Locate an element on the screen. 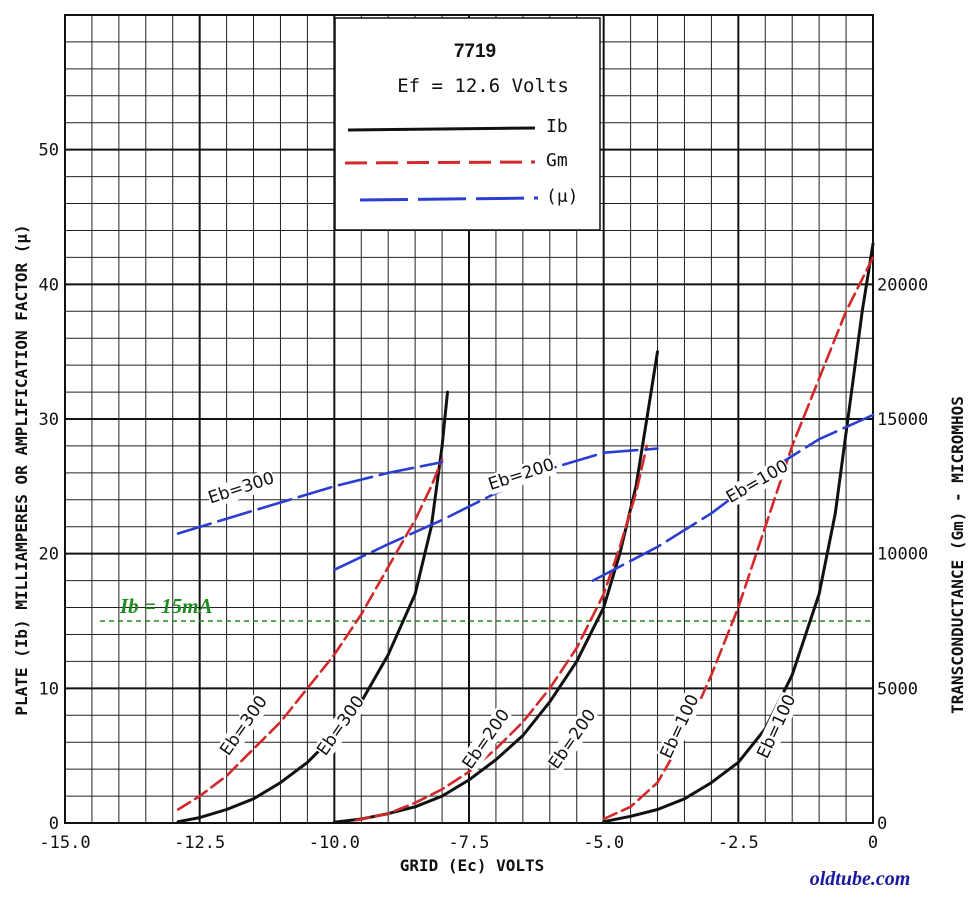 This screenshot has height=900, width=975. curve-label: Eb=200 is located at coordinates (521, 475).